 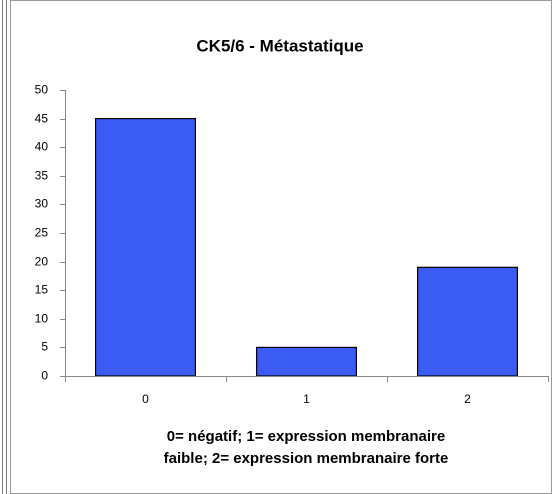 What do you see at coordinates (306, 458) in the screenshot?
I see `x-axis-label: faible; 2= expression membranaire forte` at bounding box center [306, 458].